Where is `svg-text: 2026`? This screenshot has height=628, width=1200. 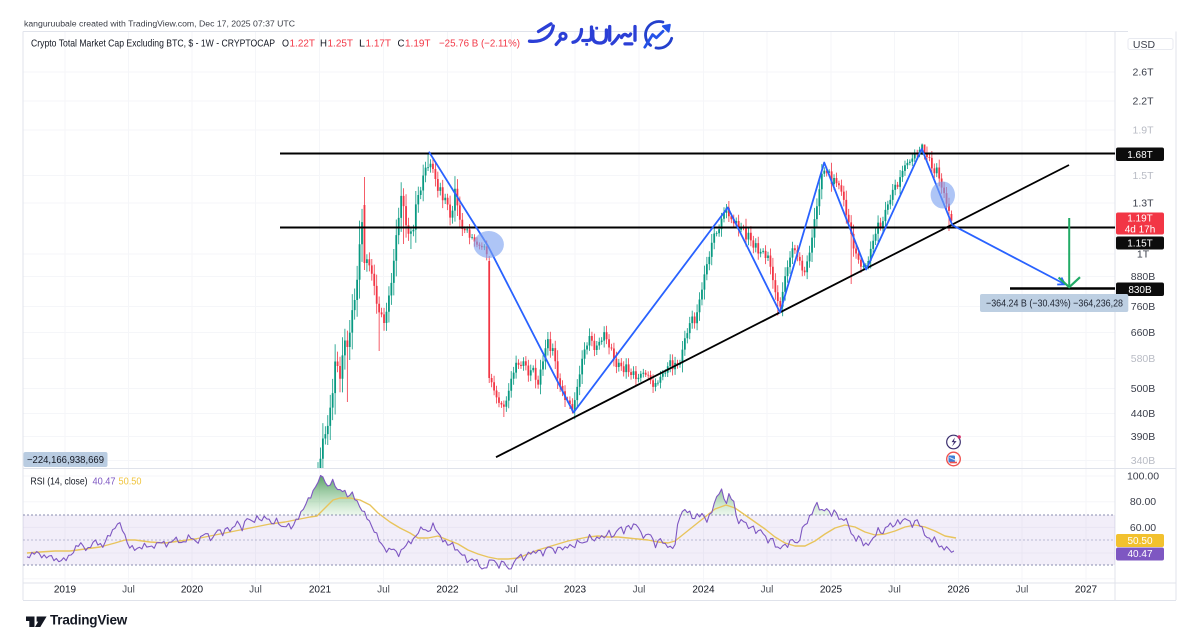
svg-text: 2026 is located at coordinates (958, 590).